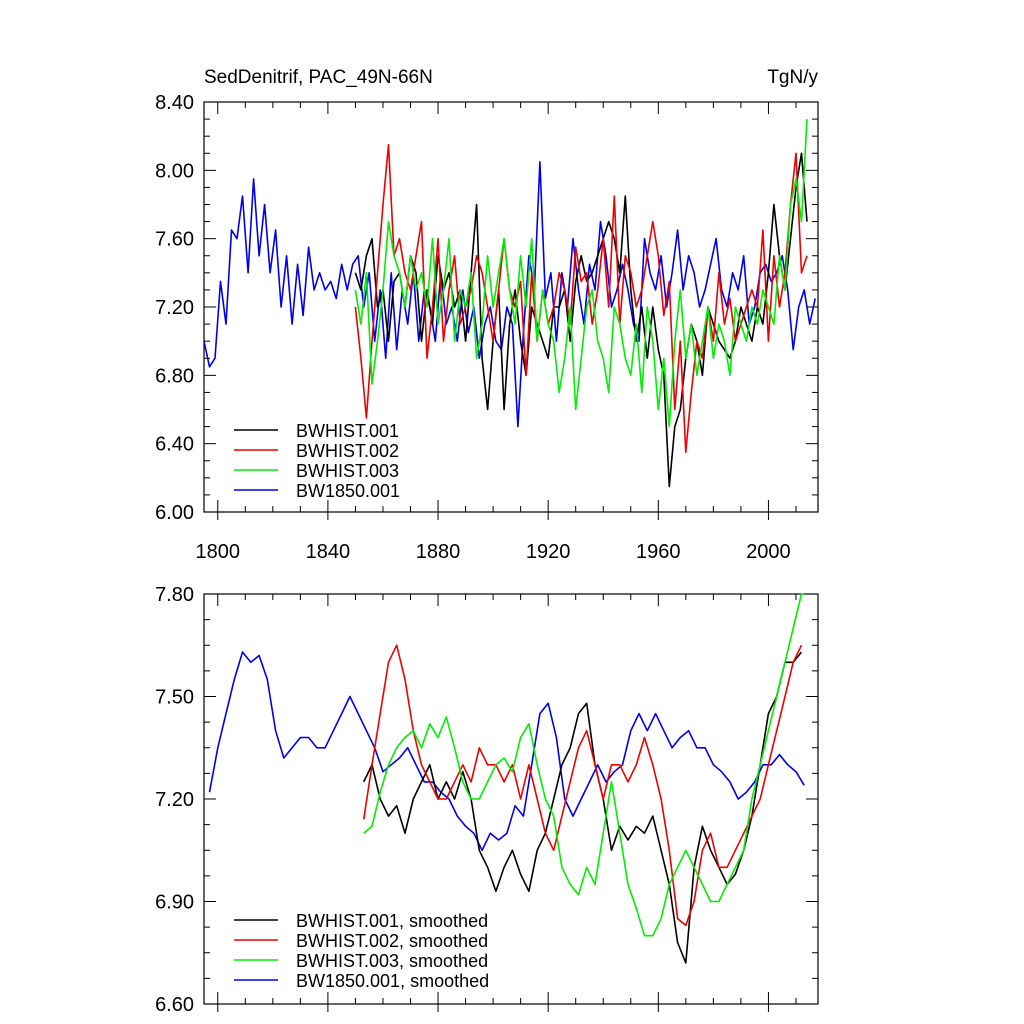 The image size is (1024, 1024). Describe the element at coordinates (174, 445) in the screenshot. I see `top-y-tick-label: 6.40` at that location.